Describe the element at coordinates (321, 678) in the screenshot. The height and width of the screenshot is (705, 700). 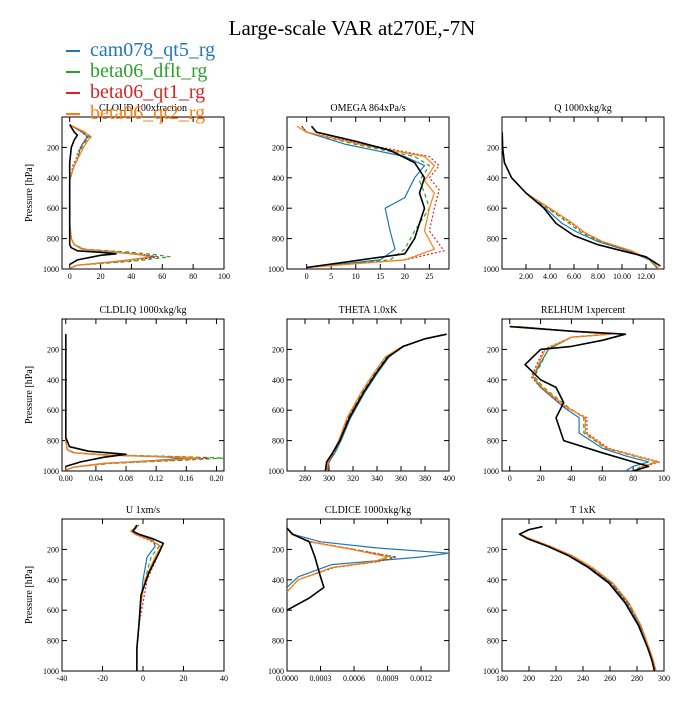
I see `x-tick-label: 0.0003` at that location.